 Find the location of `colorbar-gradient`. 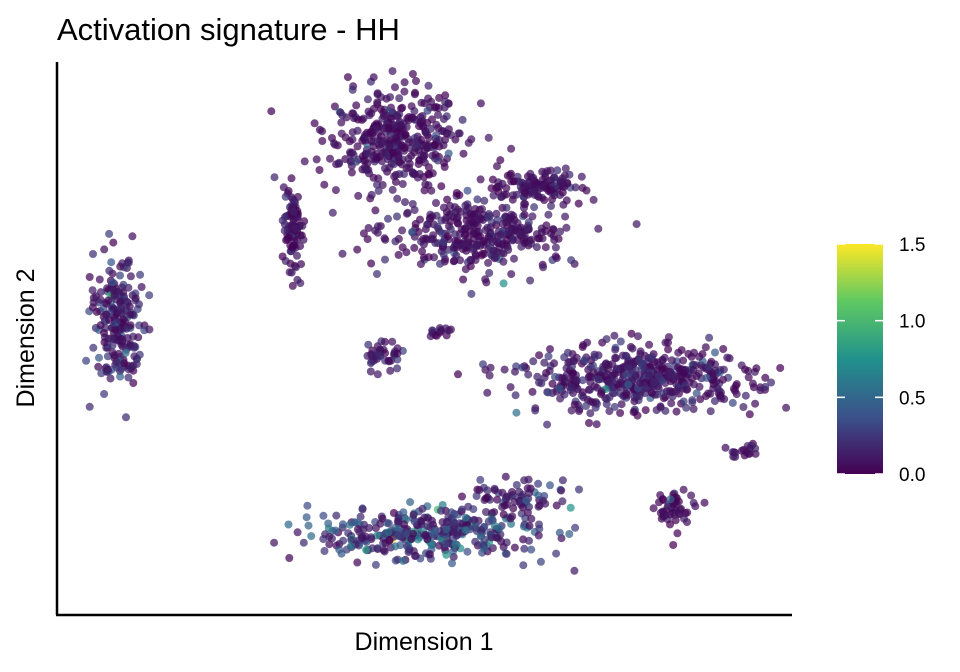

colorbar-gradient is located at coordinates (860, 359).